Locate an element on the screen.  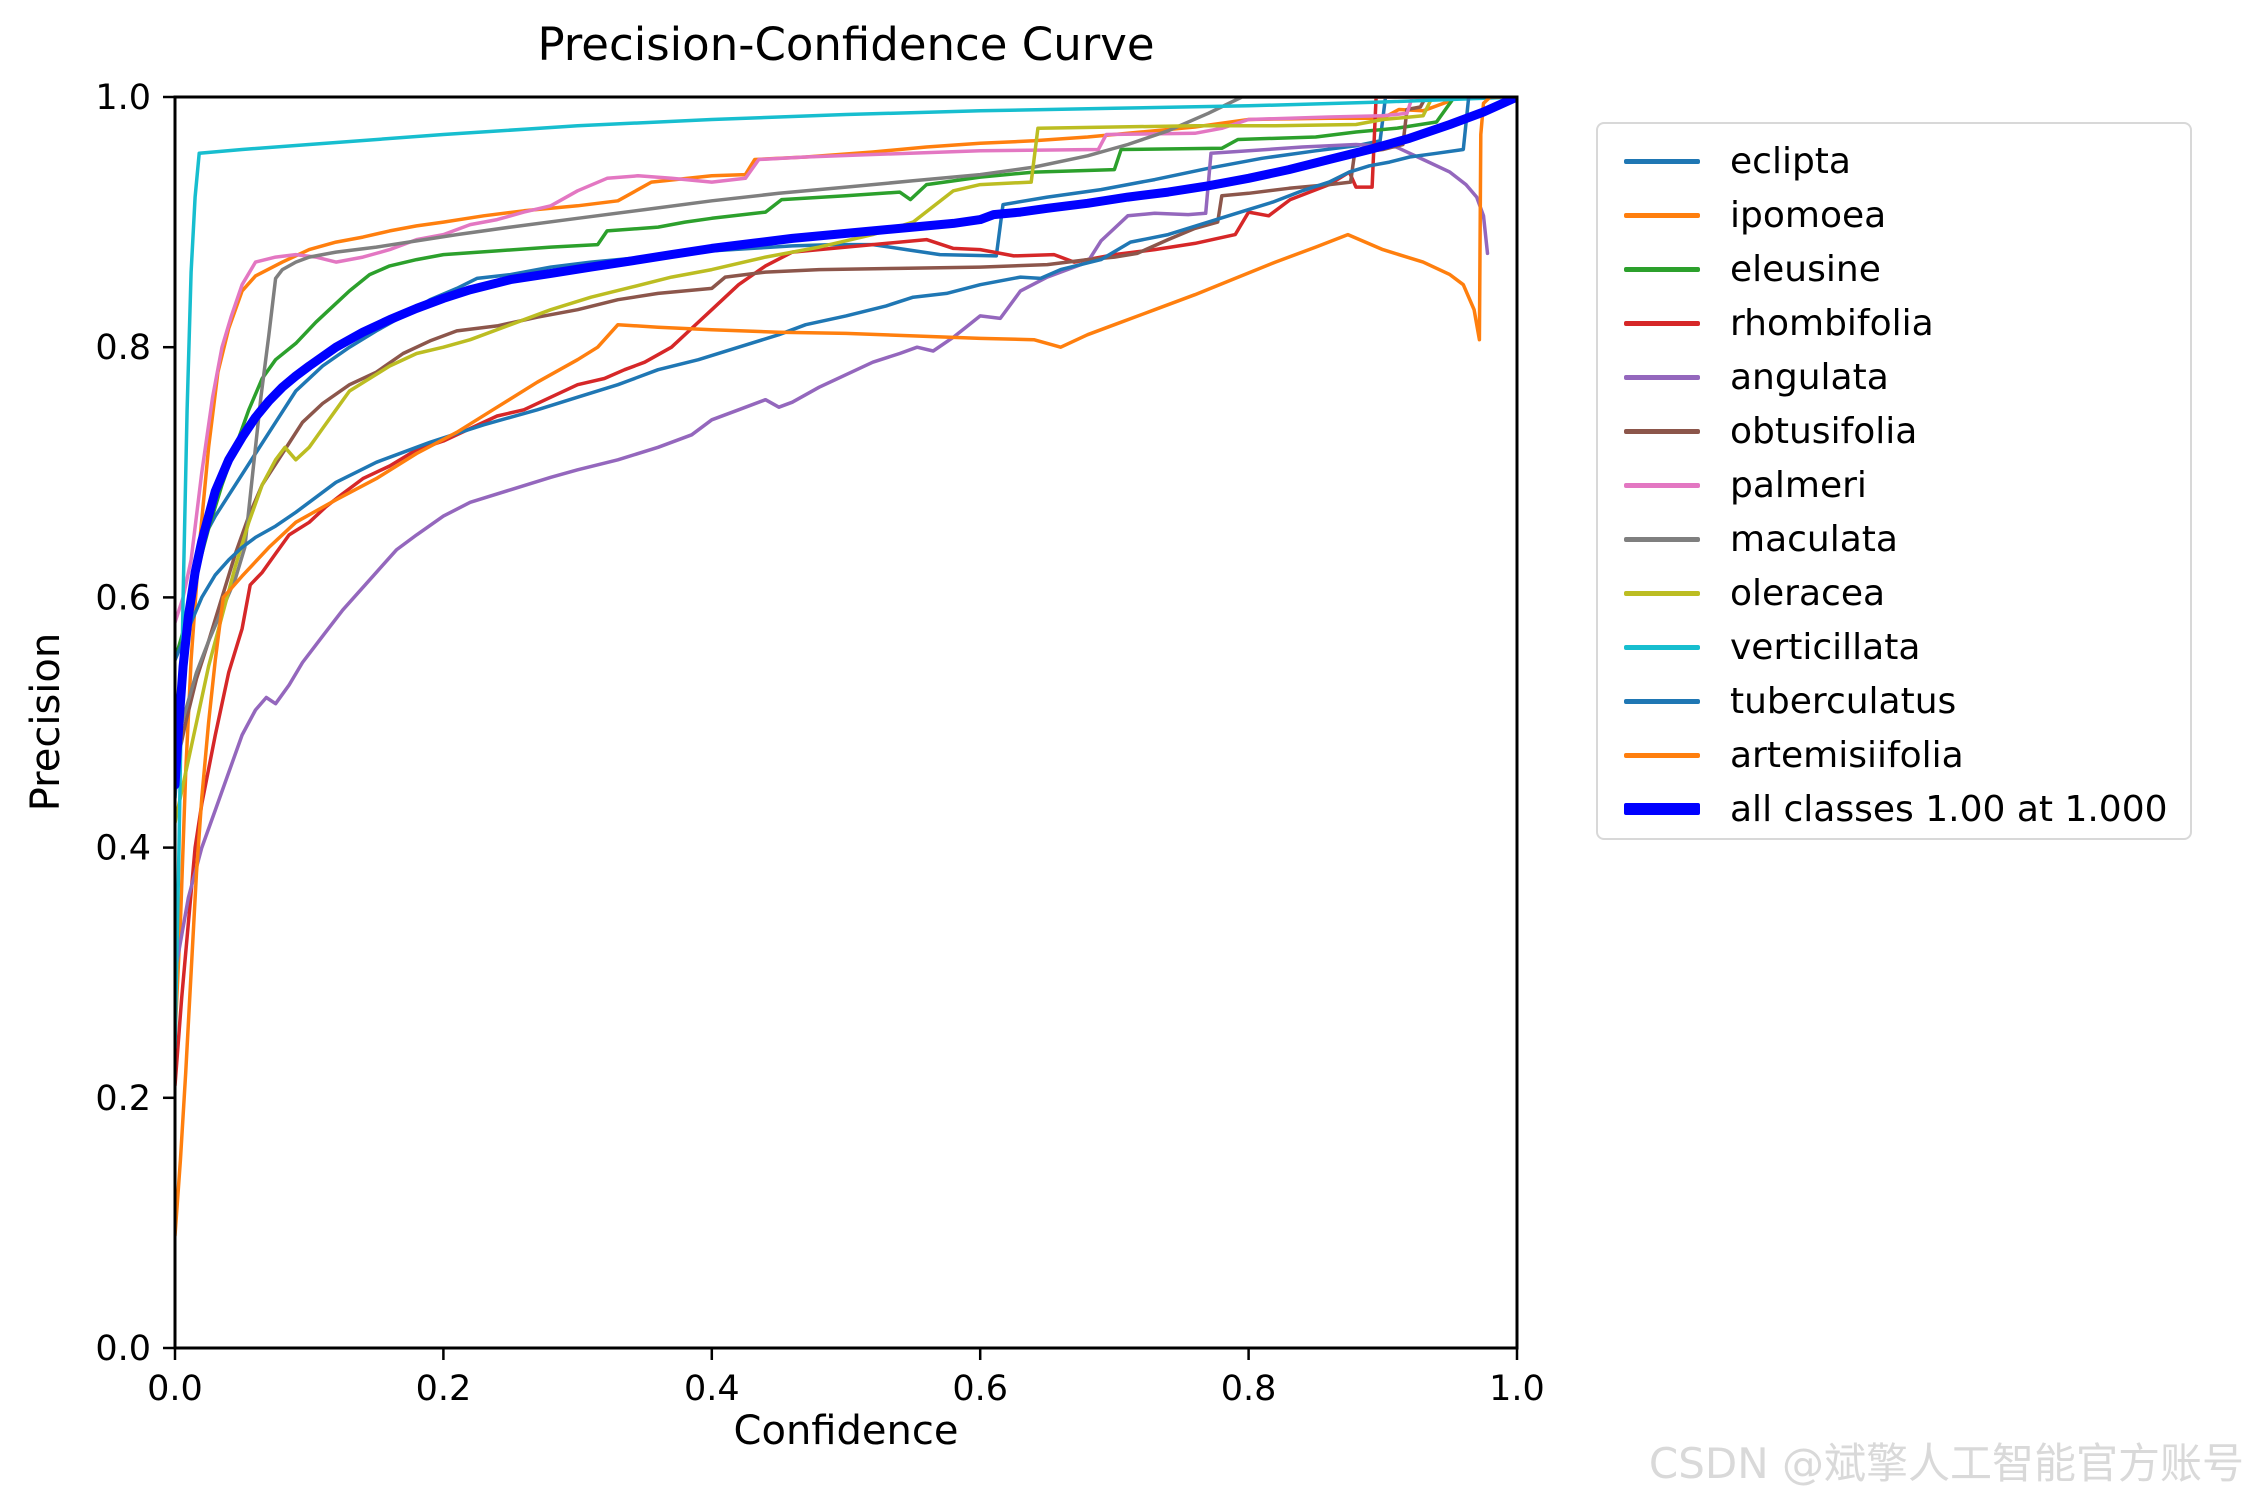
legend-item-eleusine: eleusine is located at coordinates (1901, 269).